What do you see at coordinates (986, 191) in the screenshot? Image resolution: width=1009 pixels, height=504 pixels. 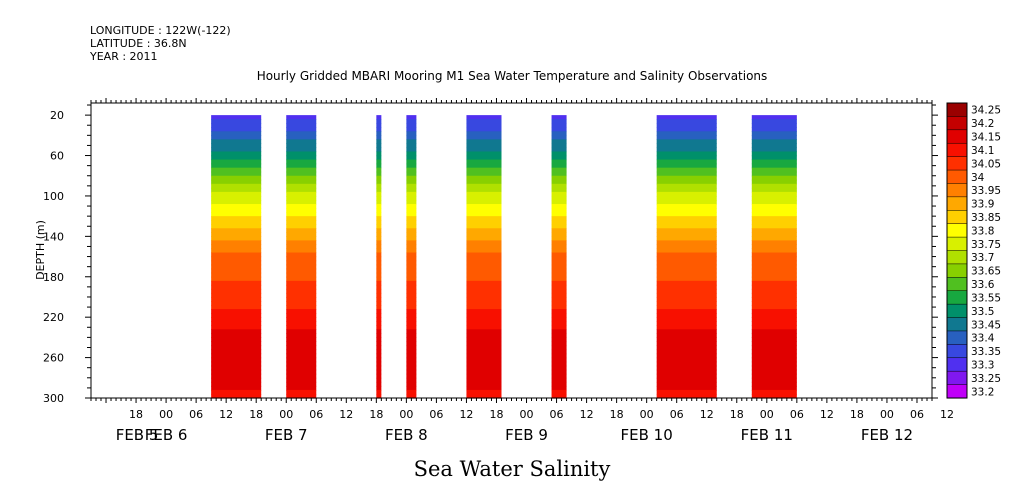 I see `colorbar-label: 33.95` at bounding box center [986, 191].